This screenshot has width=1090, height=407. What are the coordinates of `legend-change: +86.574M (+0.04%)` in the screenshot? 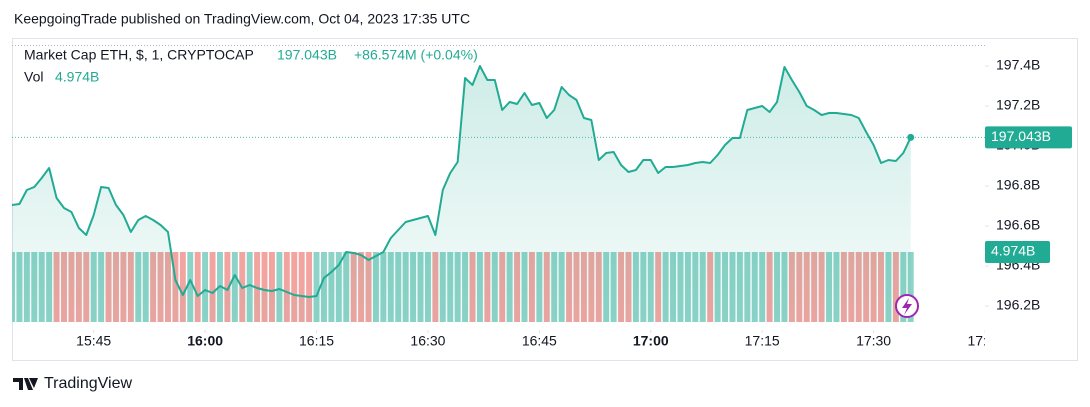 It's located at (416, 55).